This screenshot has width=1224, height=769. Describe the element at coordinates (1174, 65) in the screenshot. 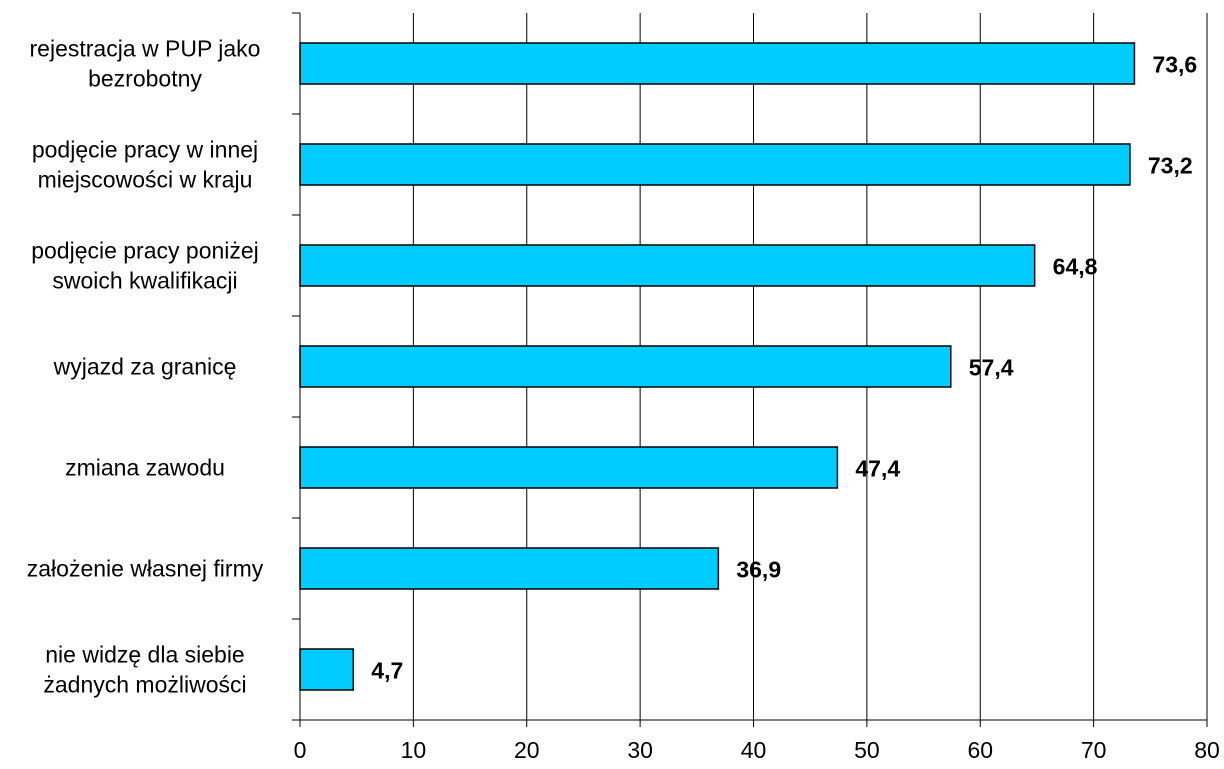

I see `value-label: 73,6` at that location.